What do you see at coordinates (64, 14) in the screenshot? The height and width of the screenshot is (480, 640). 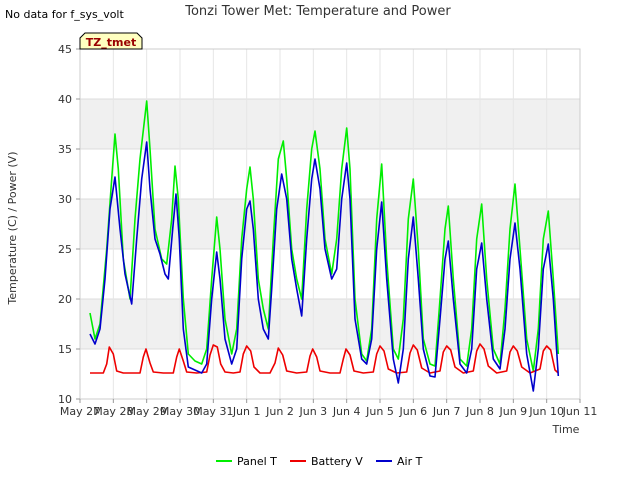 I see `no-data-note: No data for f_sys_volt` at bounding box center [64, 14].